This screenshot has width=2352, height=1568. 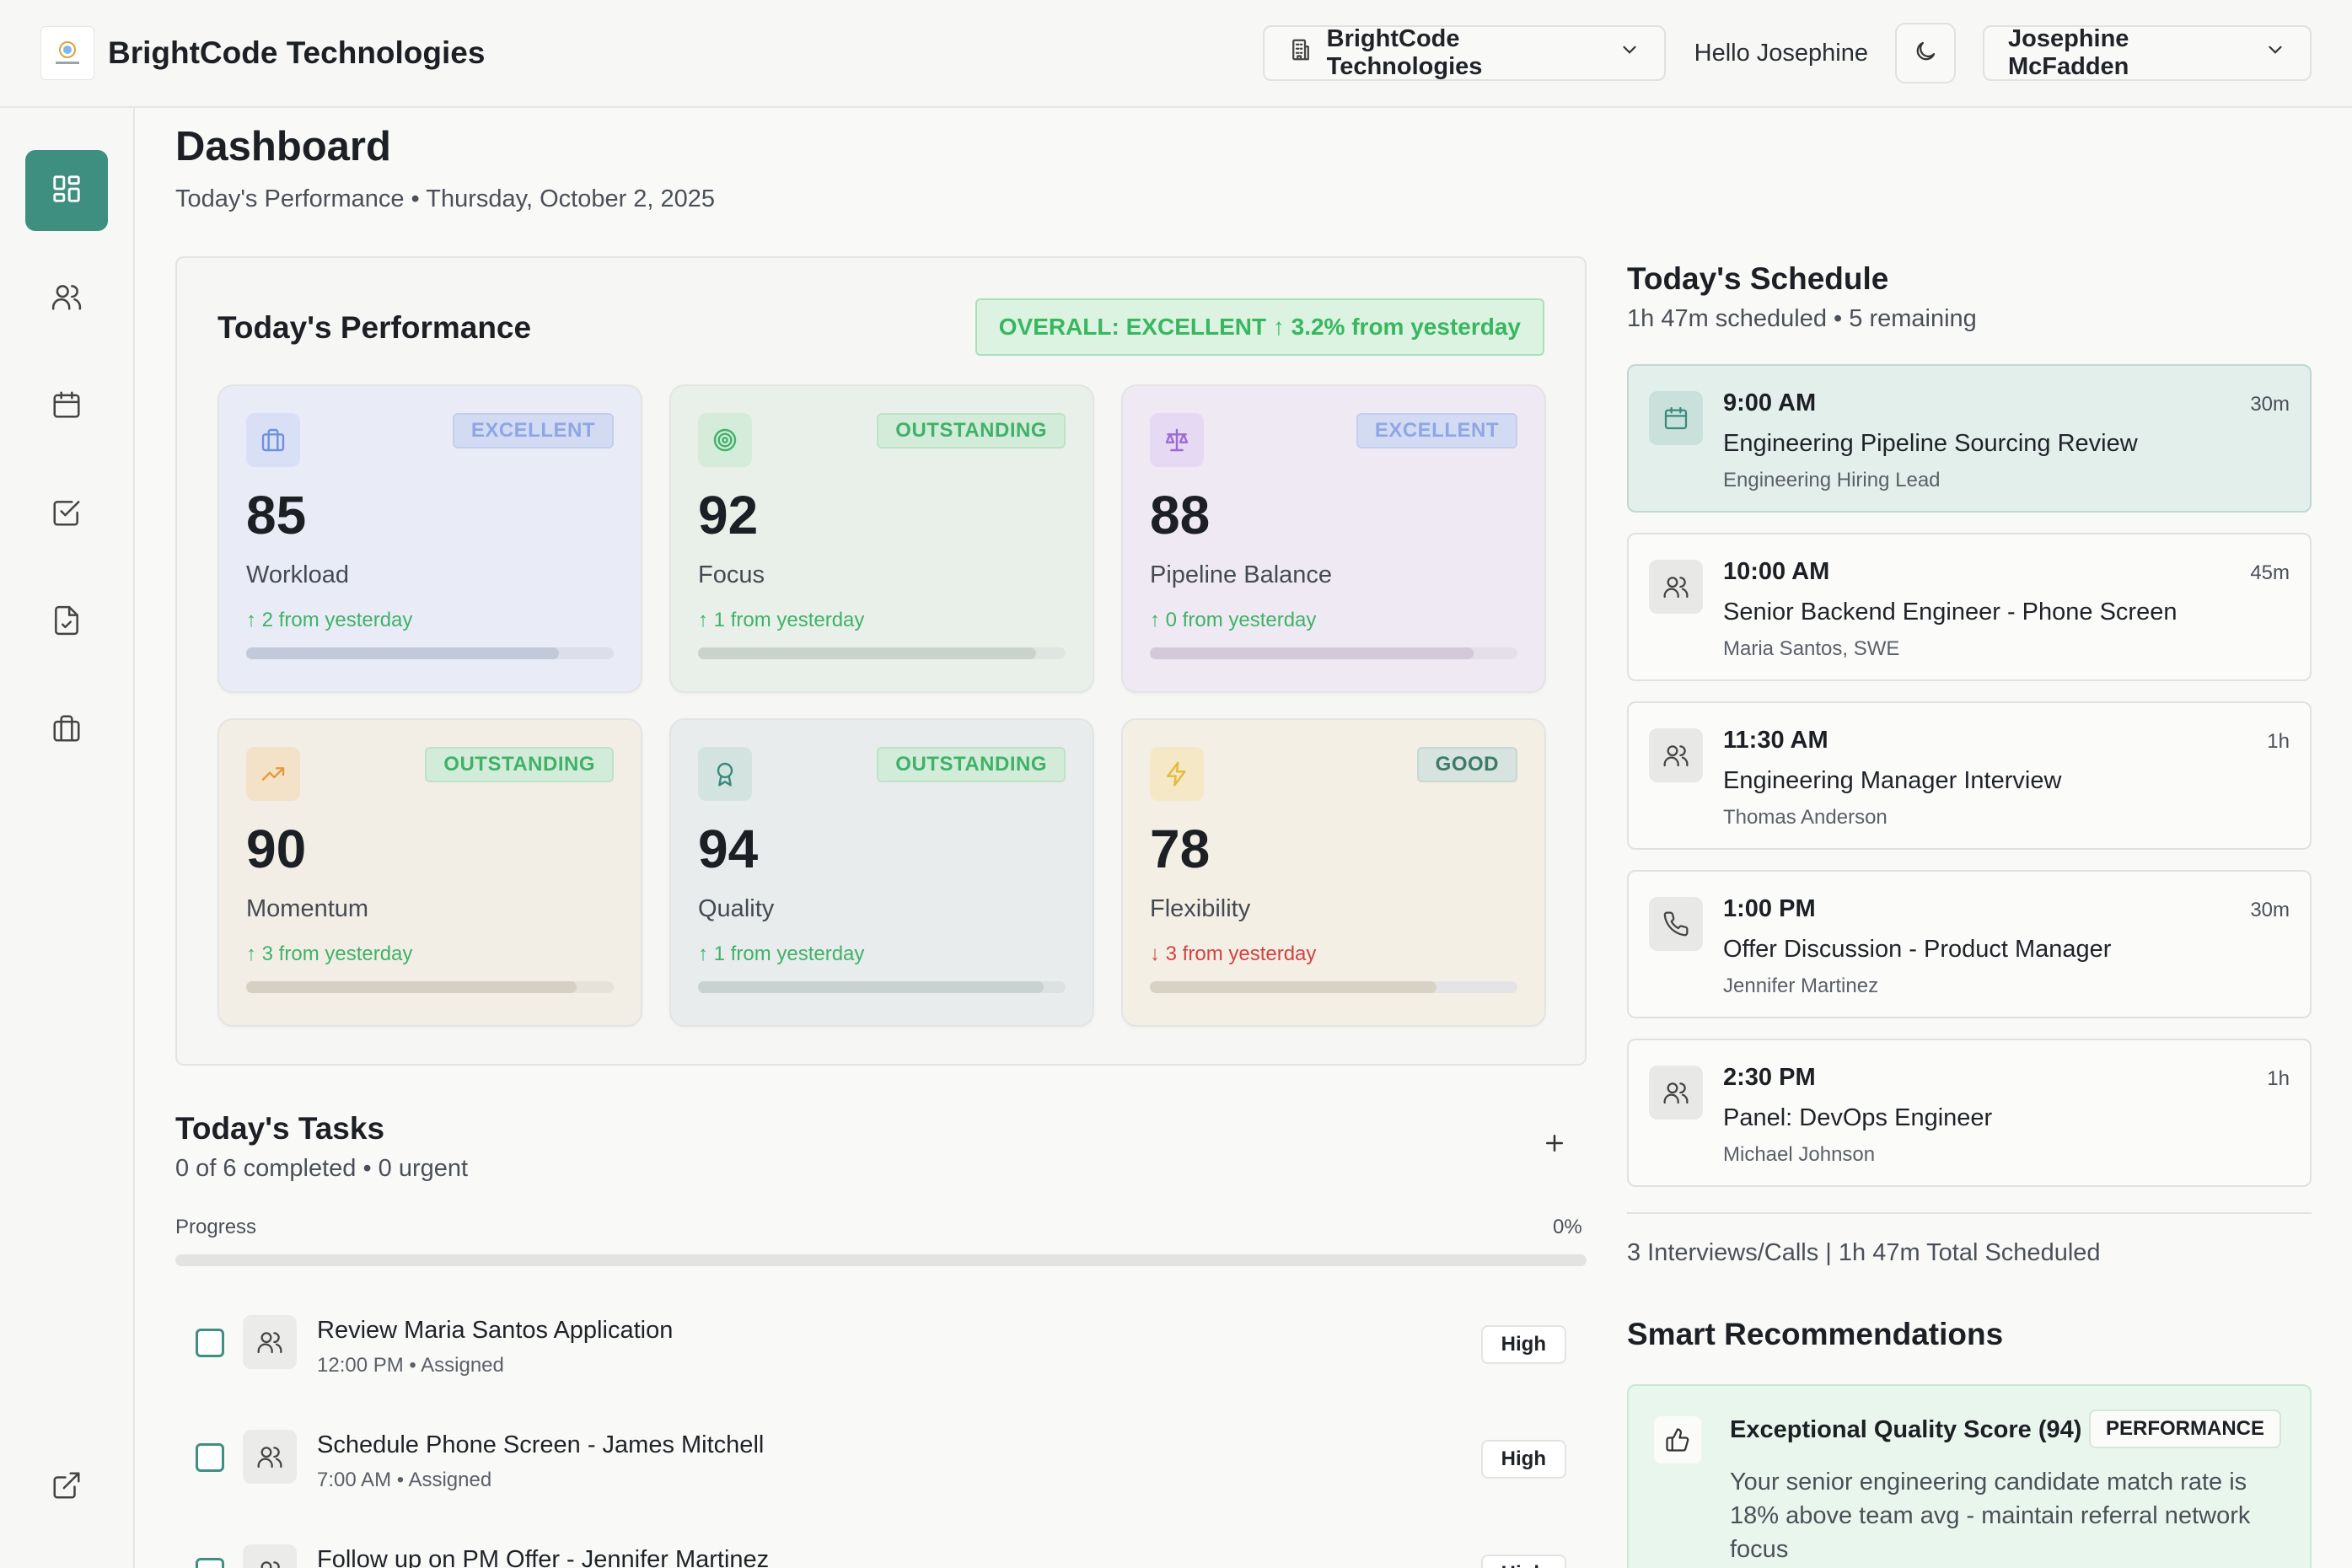 What do you see at coordinates (1334, 872) in the screenshot?
I see `metric-card-flexibility: GOOD 78 Flexibility ↓ 3 from yesterday` at bounding box center [1334, 872].